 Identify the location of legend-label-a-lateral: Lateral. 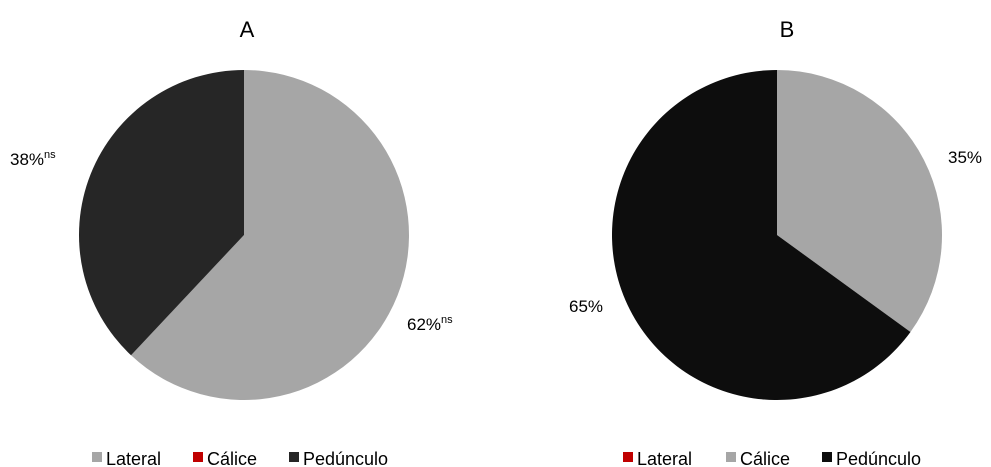
(133, 458).